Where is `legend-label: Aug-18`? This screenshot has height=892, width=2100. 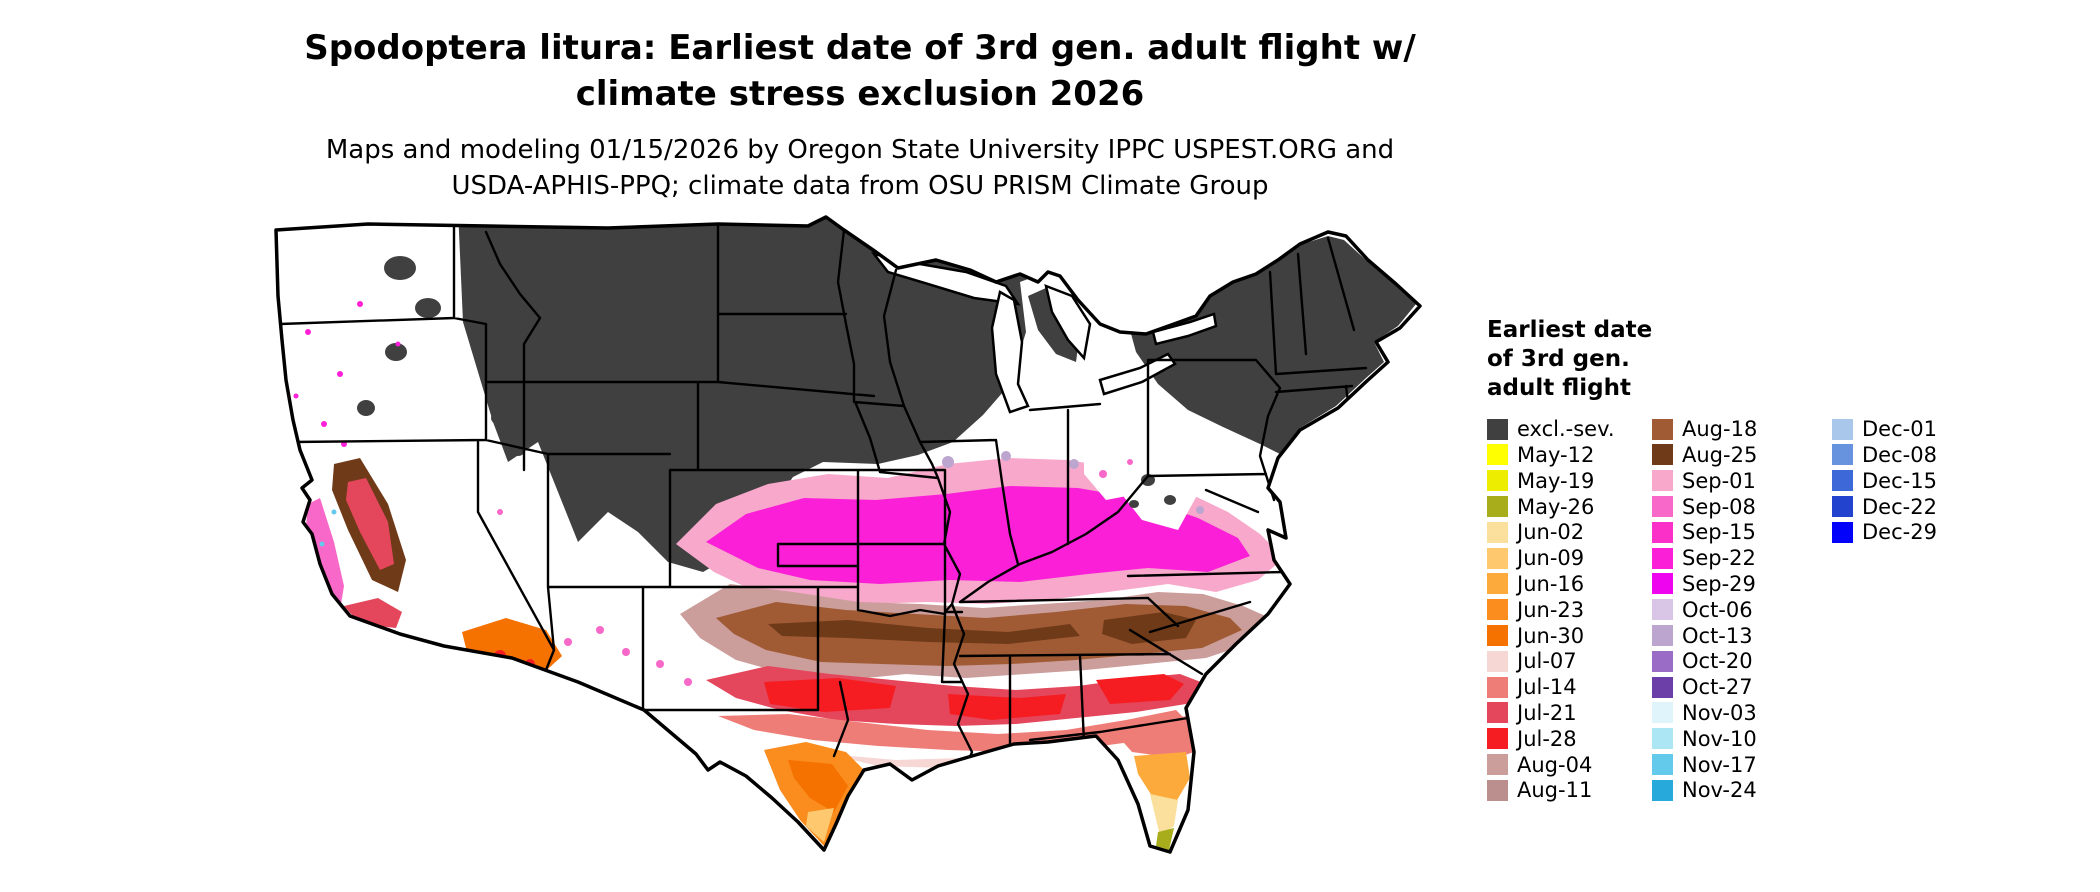 legend-label: Aug-18 is located at coordinates (1720, 429).